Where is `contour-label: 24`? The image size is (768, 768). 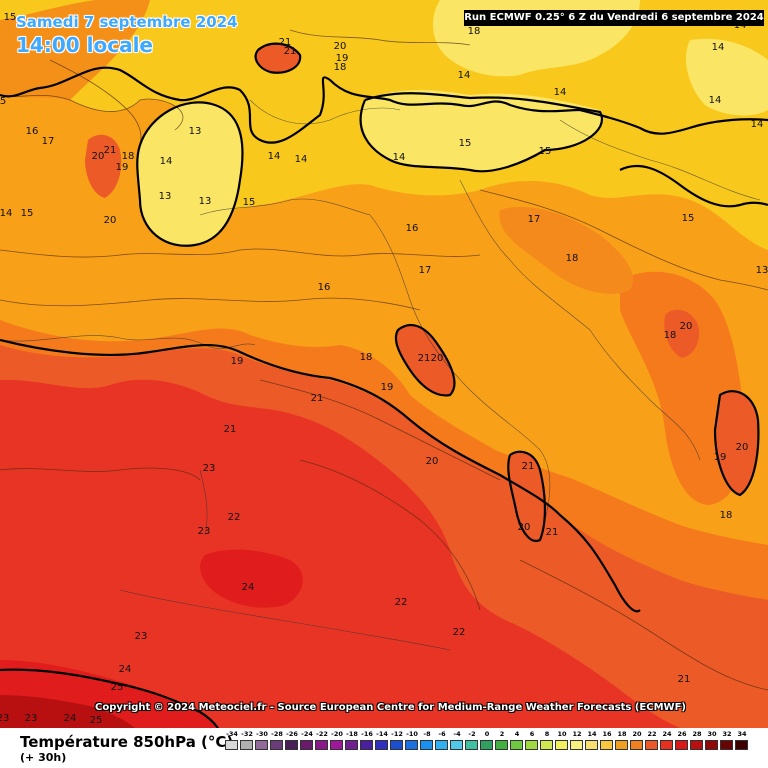
contour-label: 24 is located at coordinates (248, 587).